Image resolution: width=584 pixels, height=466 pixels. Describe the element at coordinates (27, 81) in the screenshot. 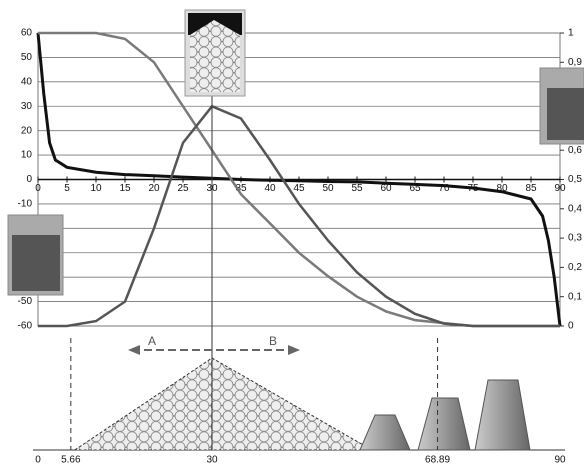

I see `y-tick-label: 40` at that location.